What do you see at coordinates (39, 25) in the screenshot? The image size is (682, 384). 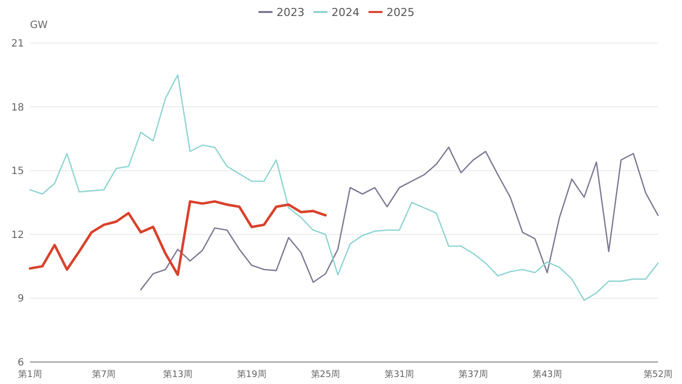 I see `y-axis-title: GW` at bounding box center [39, 25].